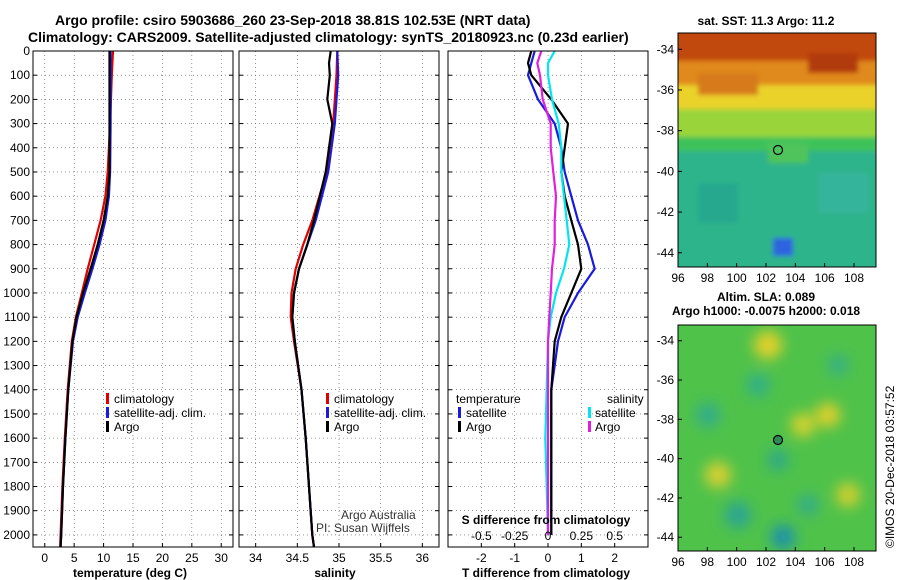 Image resolution: width=900 pixels, height=580 pixels. I want to click on sst-map-image, so click(777, 150).